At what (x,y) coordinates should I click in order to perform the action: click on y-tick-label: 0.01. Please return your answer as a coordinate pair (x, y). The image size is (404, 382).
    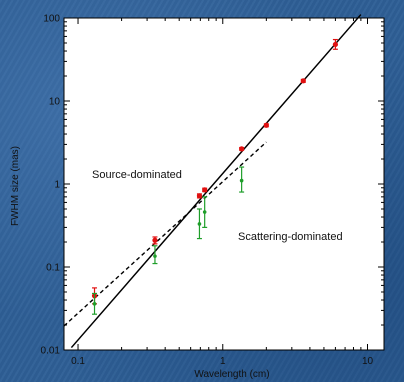
    Looking at the image, I should click on (51, 351).